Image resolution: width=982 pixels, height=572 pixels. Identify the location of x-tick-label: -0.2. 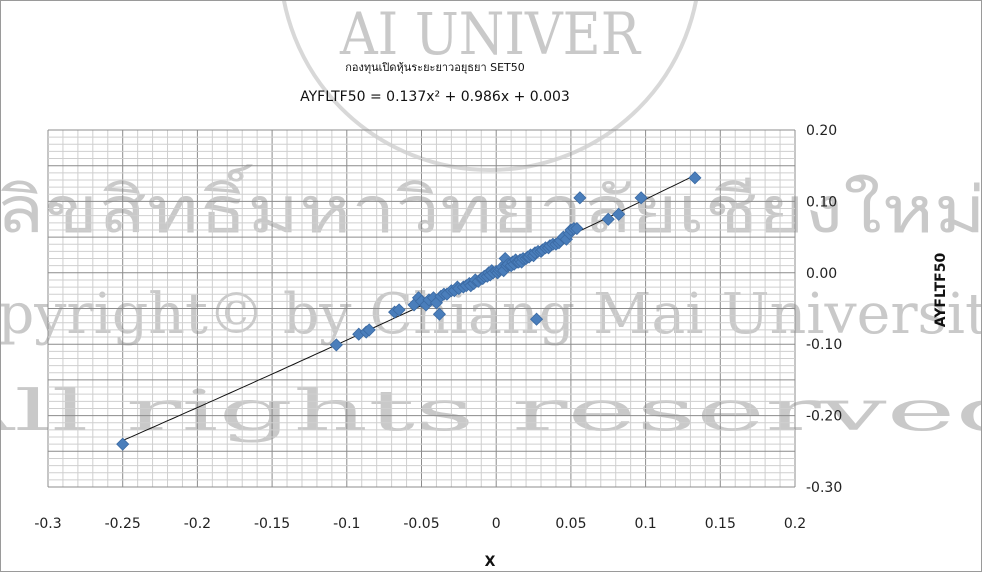
(197, 524).